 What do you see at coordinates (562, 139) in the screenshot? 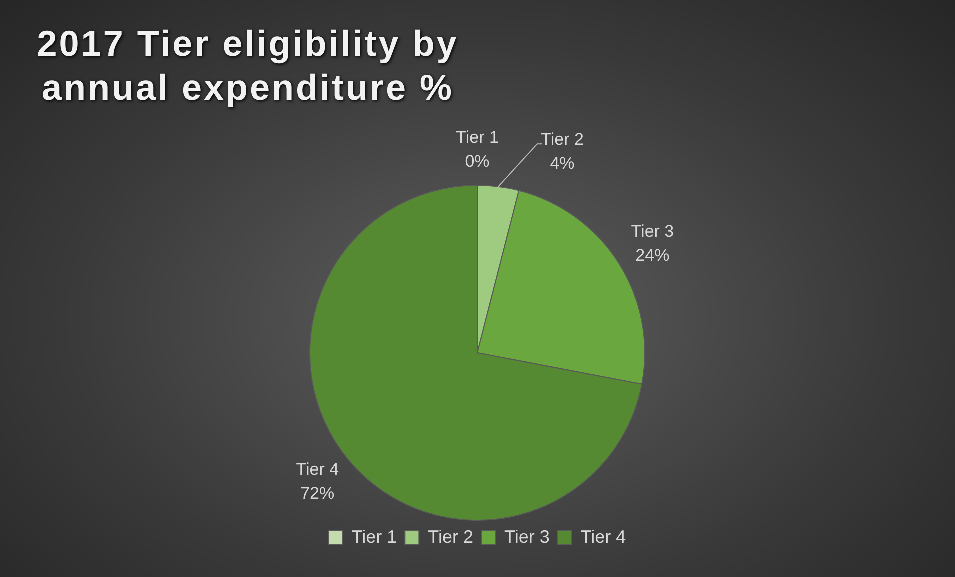
I see `slice-label: Tier 2` at bounding box center [562, 139].